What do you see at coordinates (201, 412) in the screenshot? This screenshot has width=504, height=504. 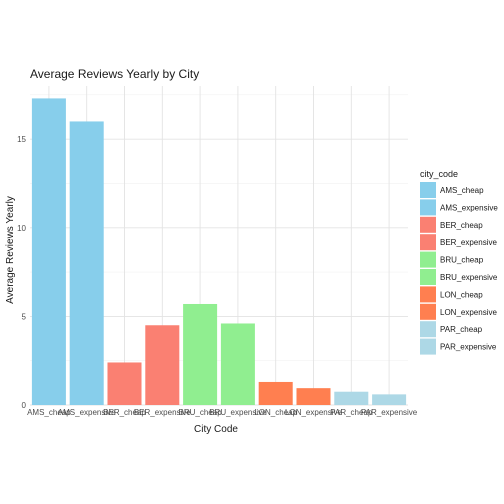 I see `x-tick-label: BRU_cheap` at bounding box center [201, 412].